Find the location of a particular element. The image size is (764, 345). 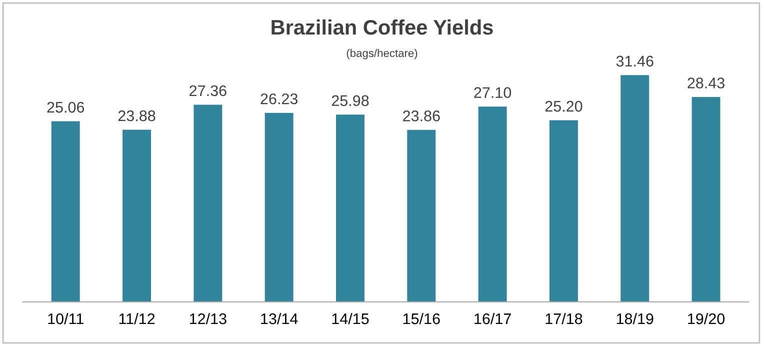

x-tick-label: 15/16 is located at coordinates (421, 318).